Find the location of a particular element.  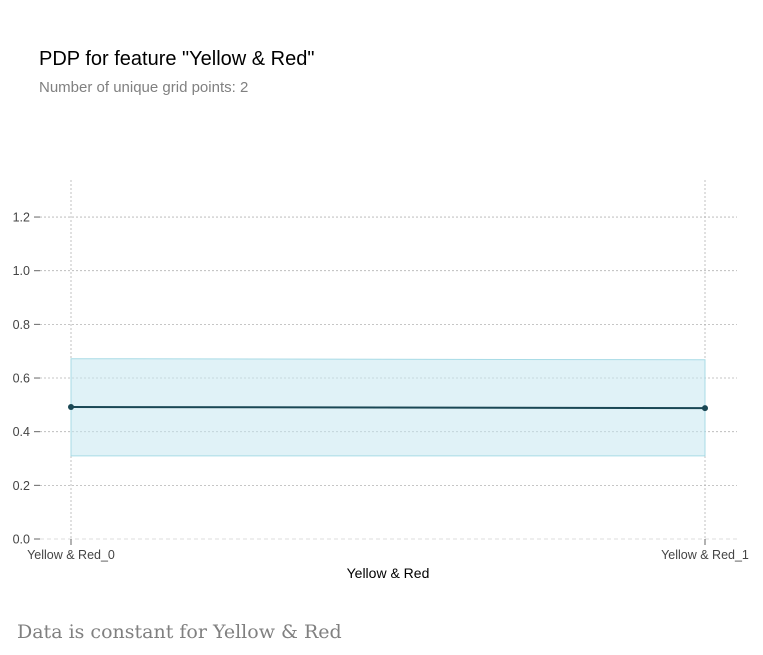

y-tick-label: 1.0 is located at coordinates (21, 271).